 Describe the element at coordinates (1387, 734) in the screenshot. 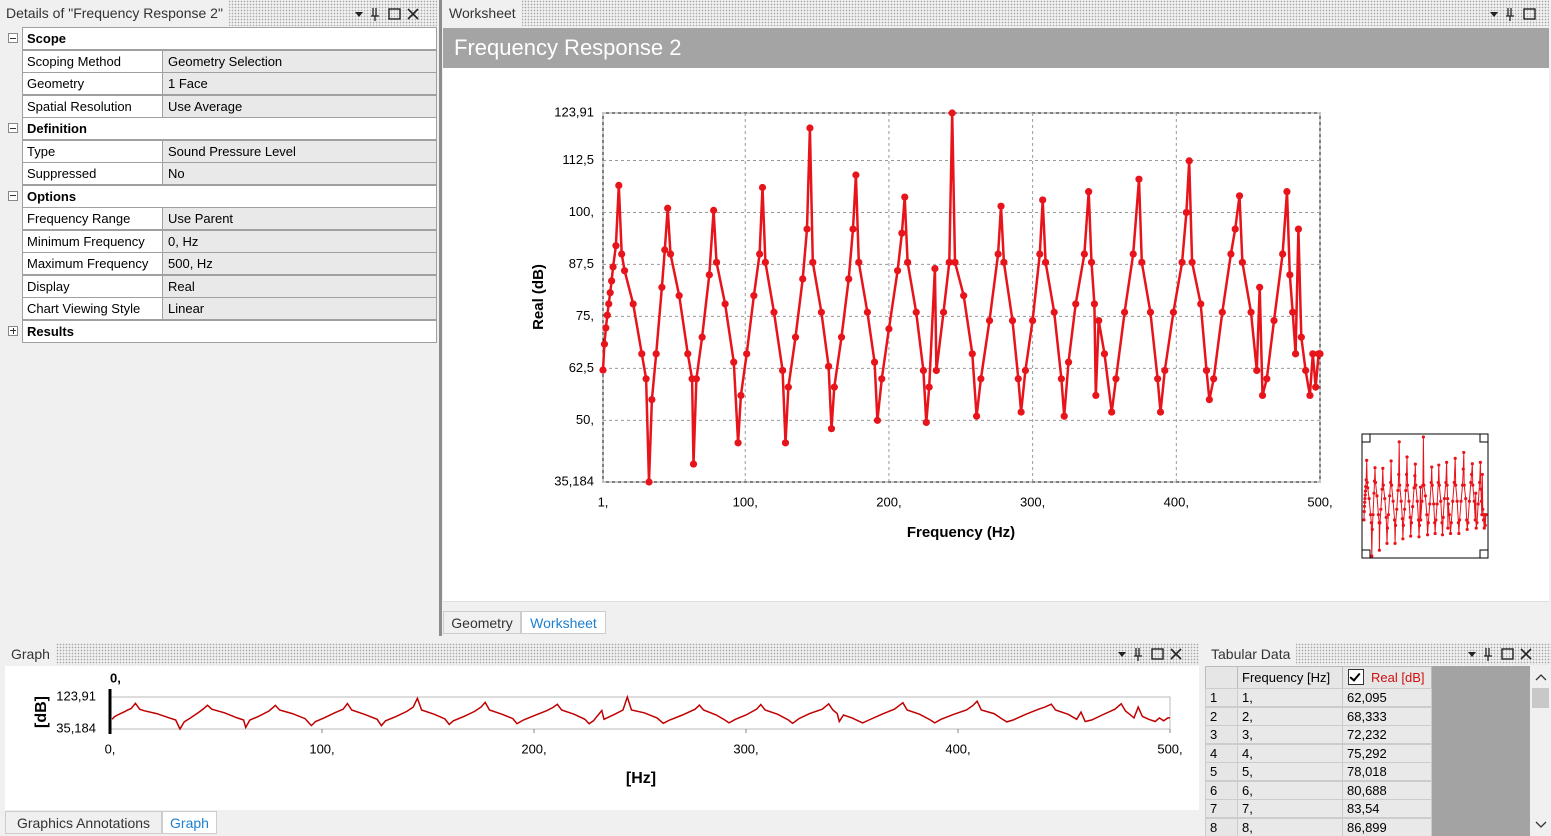

I see `cell: 72,232` at that location.